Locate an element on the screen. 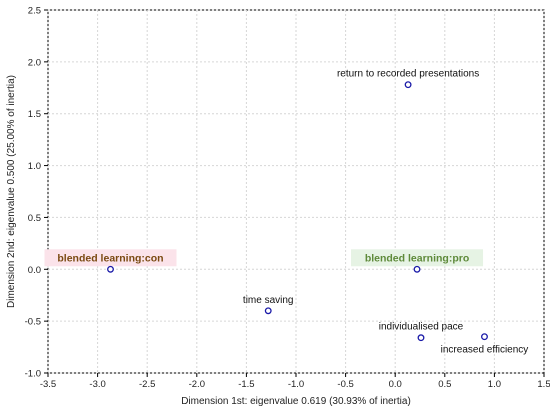 Image resolution: width=550 pixels, height=410 pixels. point-label: blended learning:pro is located at coordinates (417, 258).